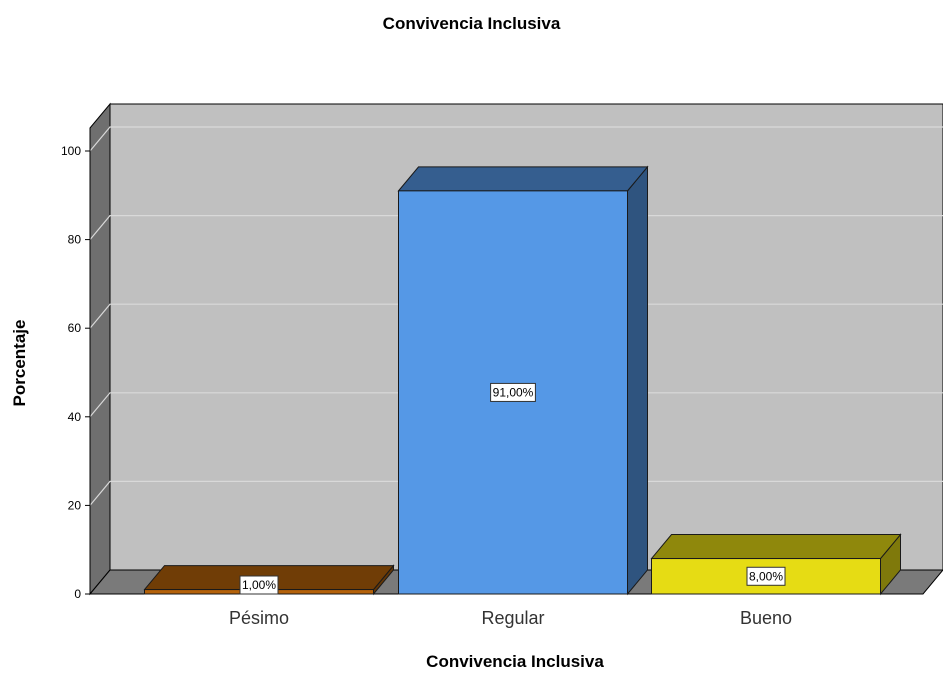 The height and width of the screenshot is (675, 943). What do you see at coordinates (766, 618) in the screenshot?
I see `x-tick-label: Bueno` at bounding box center [766, 618].